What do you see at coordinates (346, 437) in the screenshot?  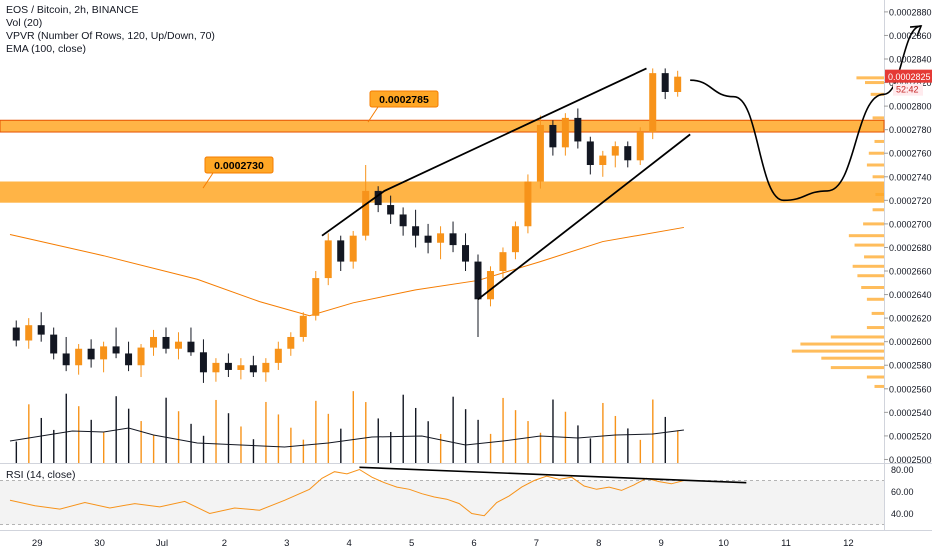 I see `volume-ma-line` at bounding box center [346, 437].